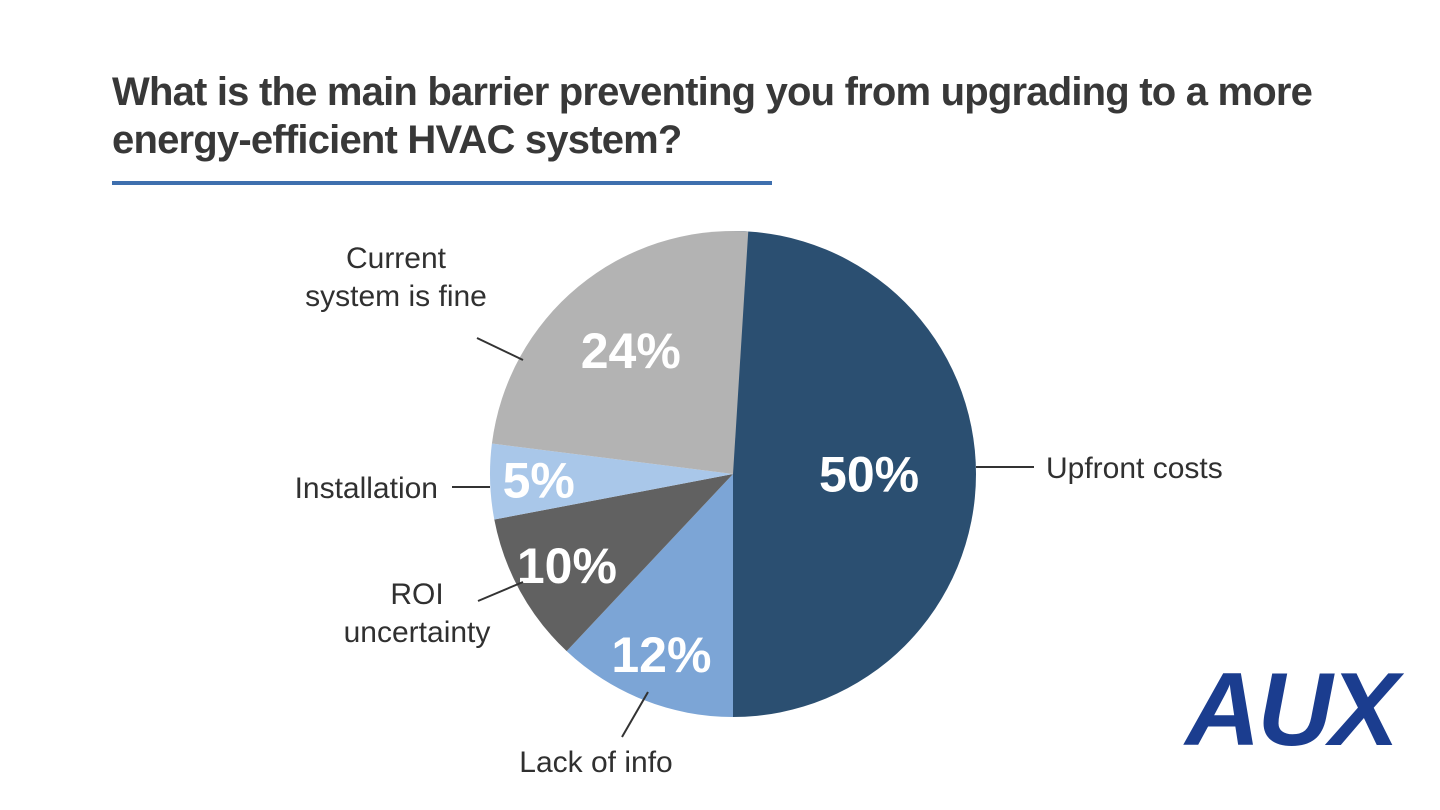 This screenshot has height=810, width=1440. Describe the element at coordinates (661, 655) in the screenshot. I see `pie-value-label: 12%` at that location.